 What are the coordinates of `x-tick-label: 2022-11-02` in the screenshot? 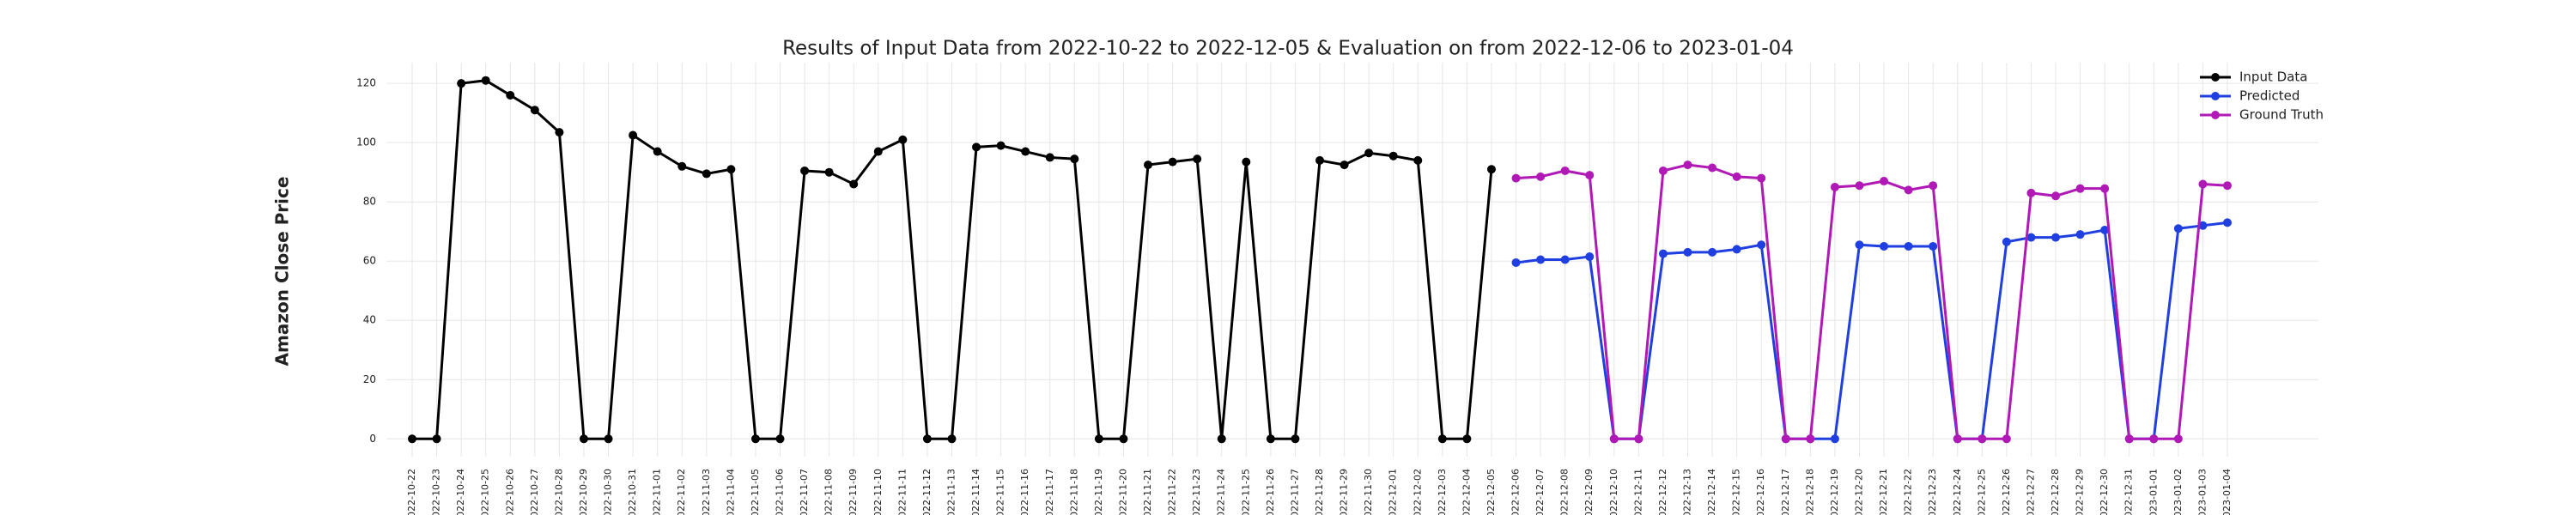 It's located at (682, 492).